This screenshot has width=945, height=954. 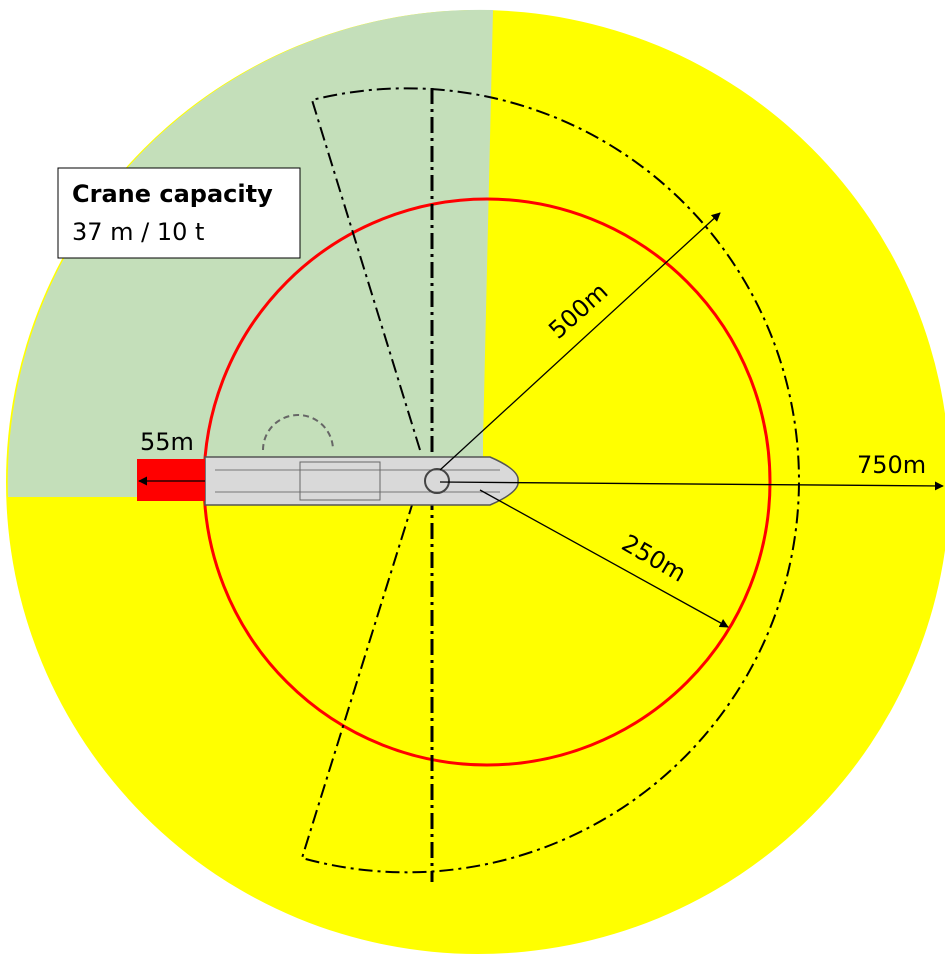 I want to click on ship, so click(x=361, y=481).